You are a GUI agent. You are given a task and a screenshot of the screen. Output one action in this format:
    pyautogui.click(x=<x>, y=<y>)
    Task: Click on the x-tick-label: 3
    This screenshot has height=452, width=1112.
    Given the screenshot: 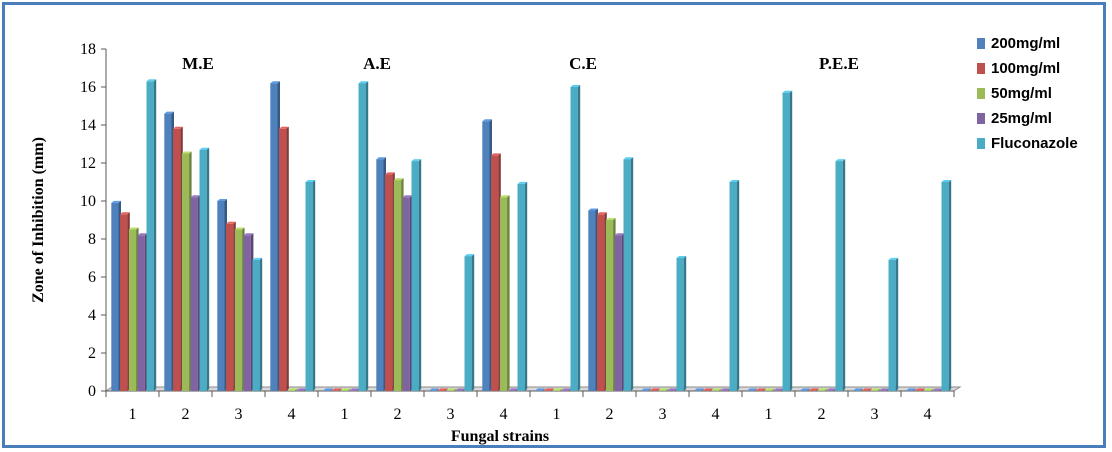 What is the action you would take?
    pyautogui.click(x=451, y=414)
    